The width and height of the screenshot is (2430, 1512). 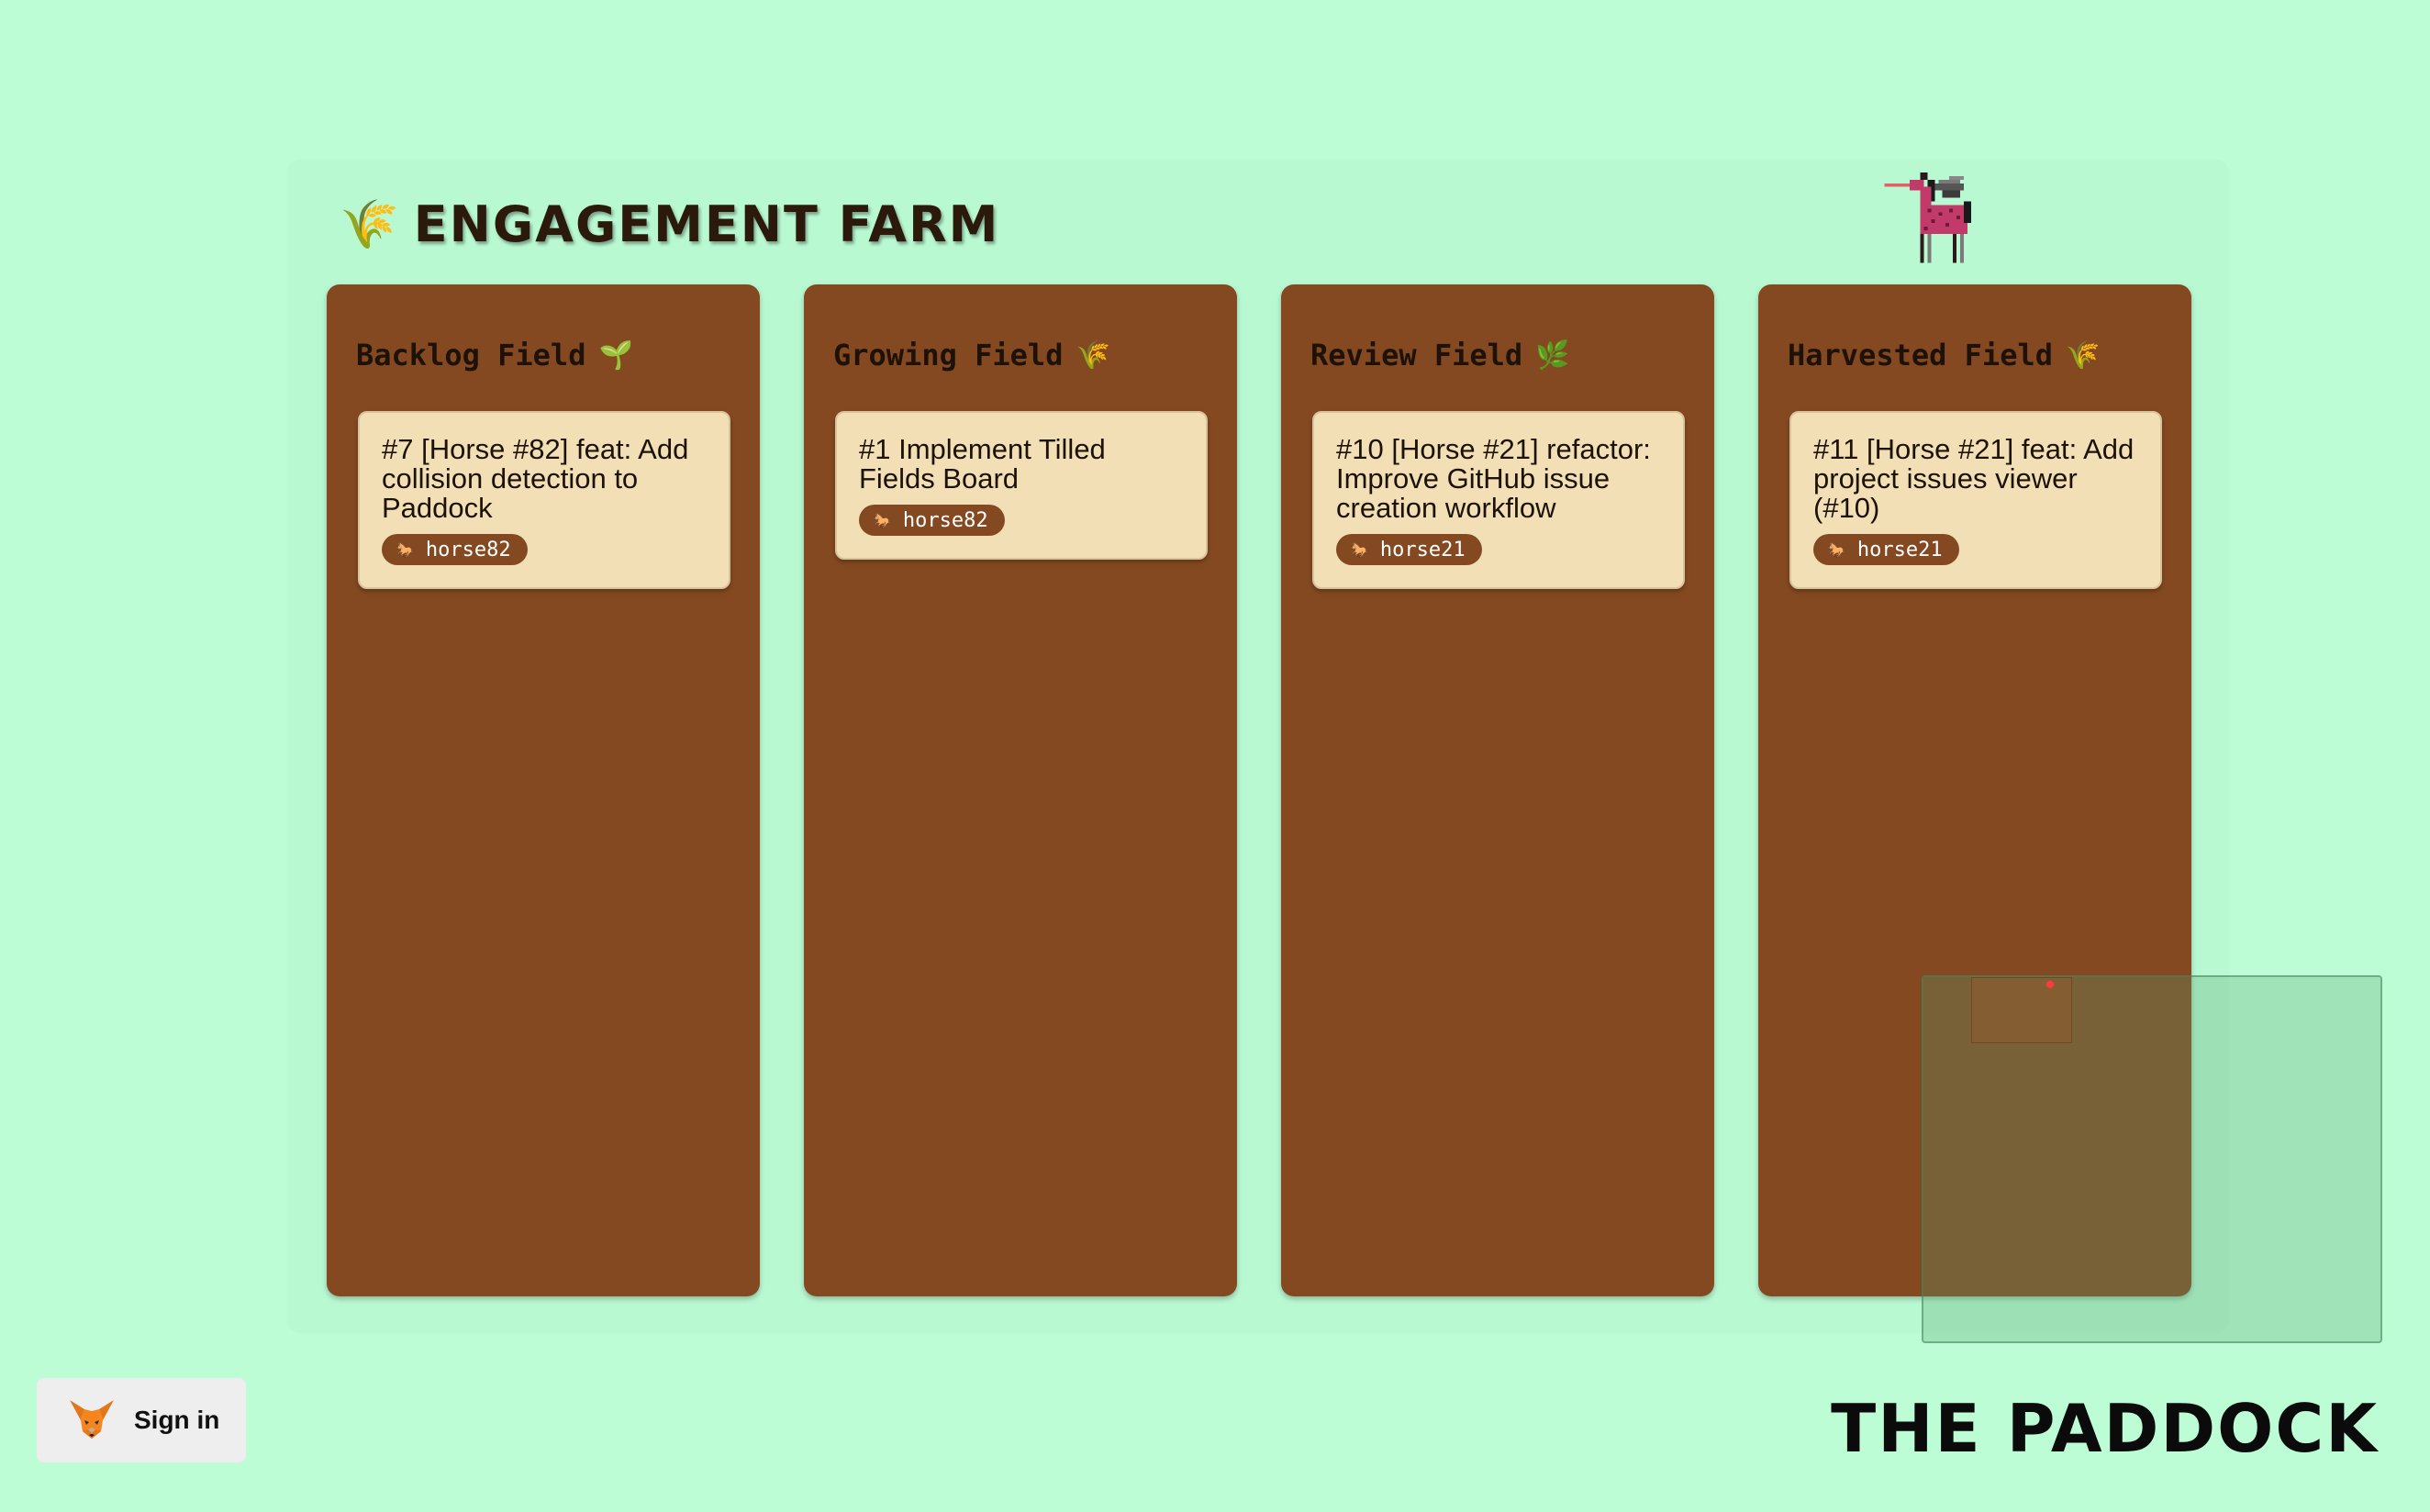 I want to click on column-header: Review Field 🌿, so click(x=1440, y=355).